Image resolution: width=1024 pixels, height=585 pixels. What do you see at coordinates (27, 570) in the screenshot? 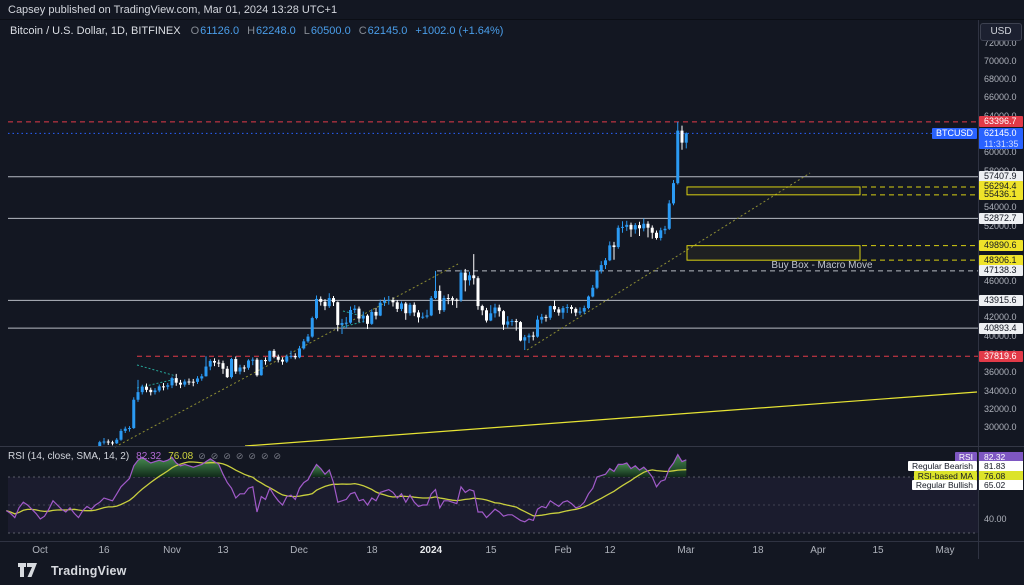
I see `tradingview-logo-icon` at bounding box center [27, 570].